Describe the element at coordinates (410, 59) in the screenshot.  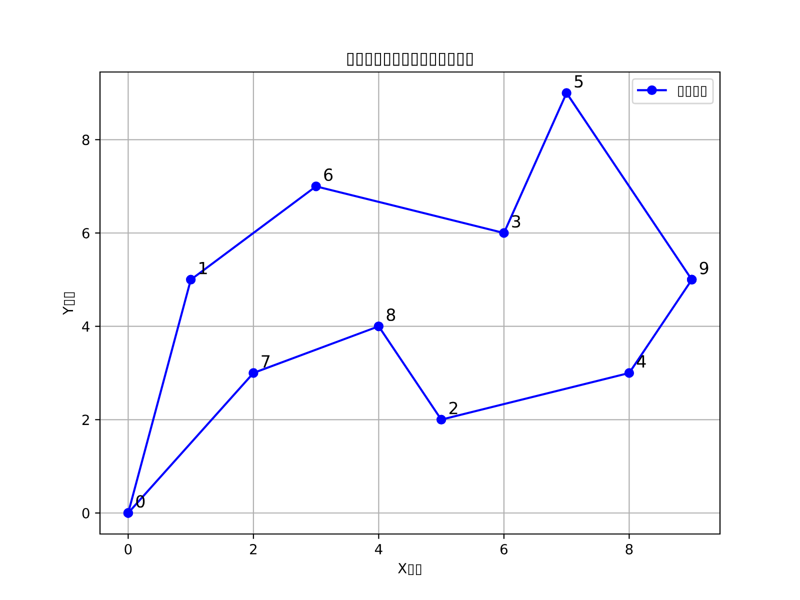
I see `chart-title: ▯▯▯▯▯▯▯▯▯▯▯▯▯▯` at that location.